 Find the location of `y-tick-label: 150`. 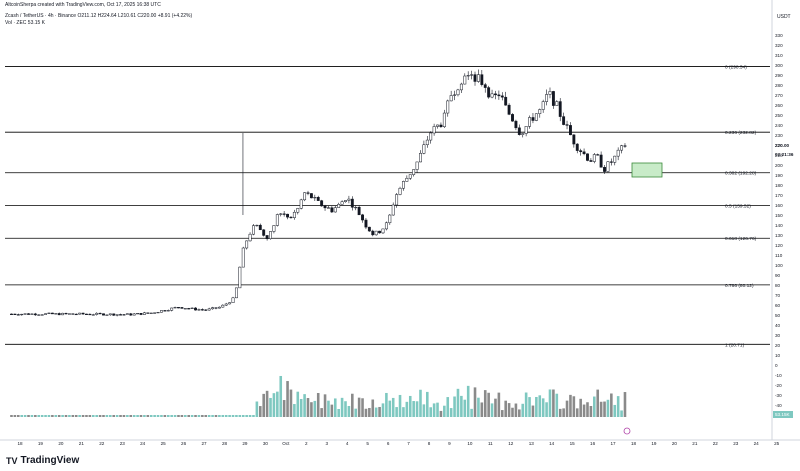

y-tick-label: 150 is located at coordinates (779, 215).